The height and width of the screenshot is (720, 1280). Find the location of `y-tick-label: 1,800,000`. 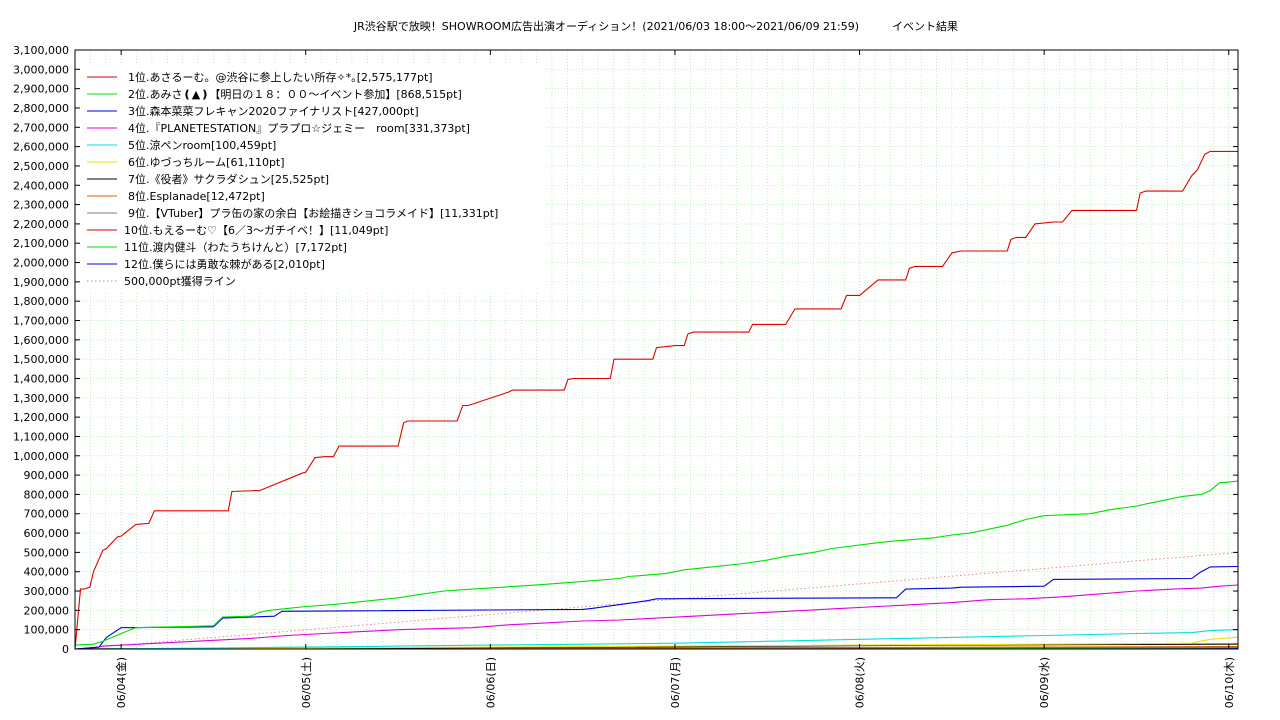

y-tick-label: 1,800,000 is located at coordinates (41, 301).